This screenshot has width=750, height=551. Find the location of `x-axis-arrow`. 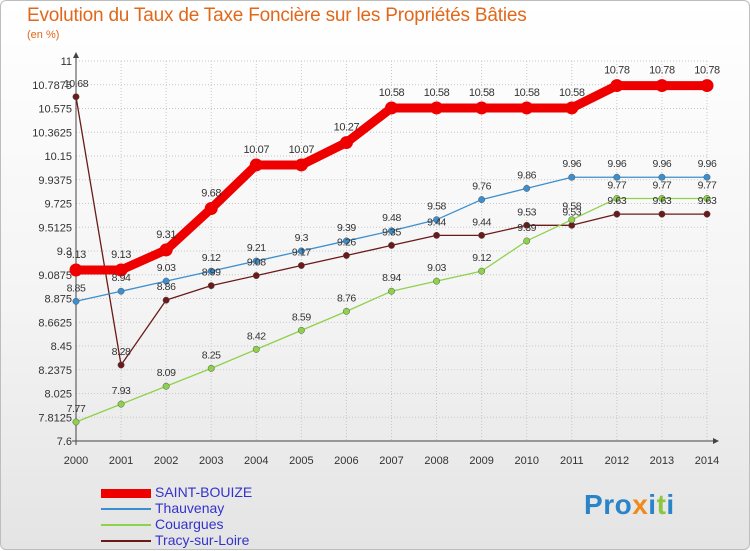

x-axis-arrow is located at coordinates (716, 441).